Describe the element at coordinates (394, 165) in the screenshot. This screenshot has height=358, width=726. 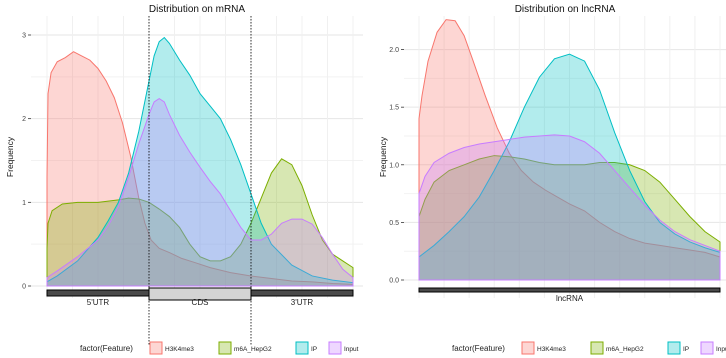
I see `y-tick-label: 1.0` at that location.